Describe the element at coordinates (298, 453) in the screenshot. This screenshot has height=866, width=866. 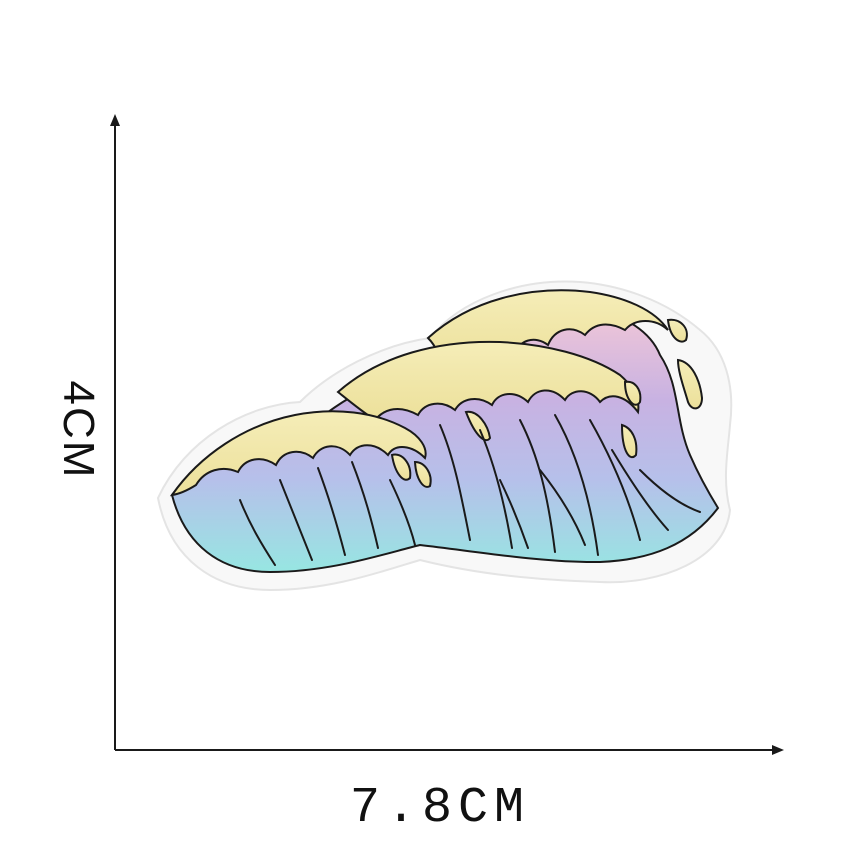
I see `front-wave-crest` at that location.